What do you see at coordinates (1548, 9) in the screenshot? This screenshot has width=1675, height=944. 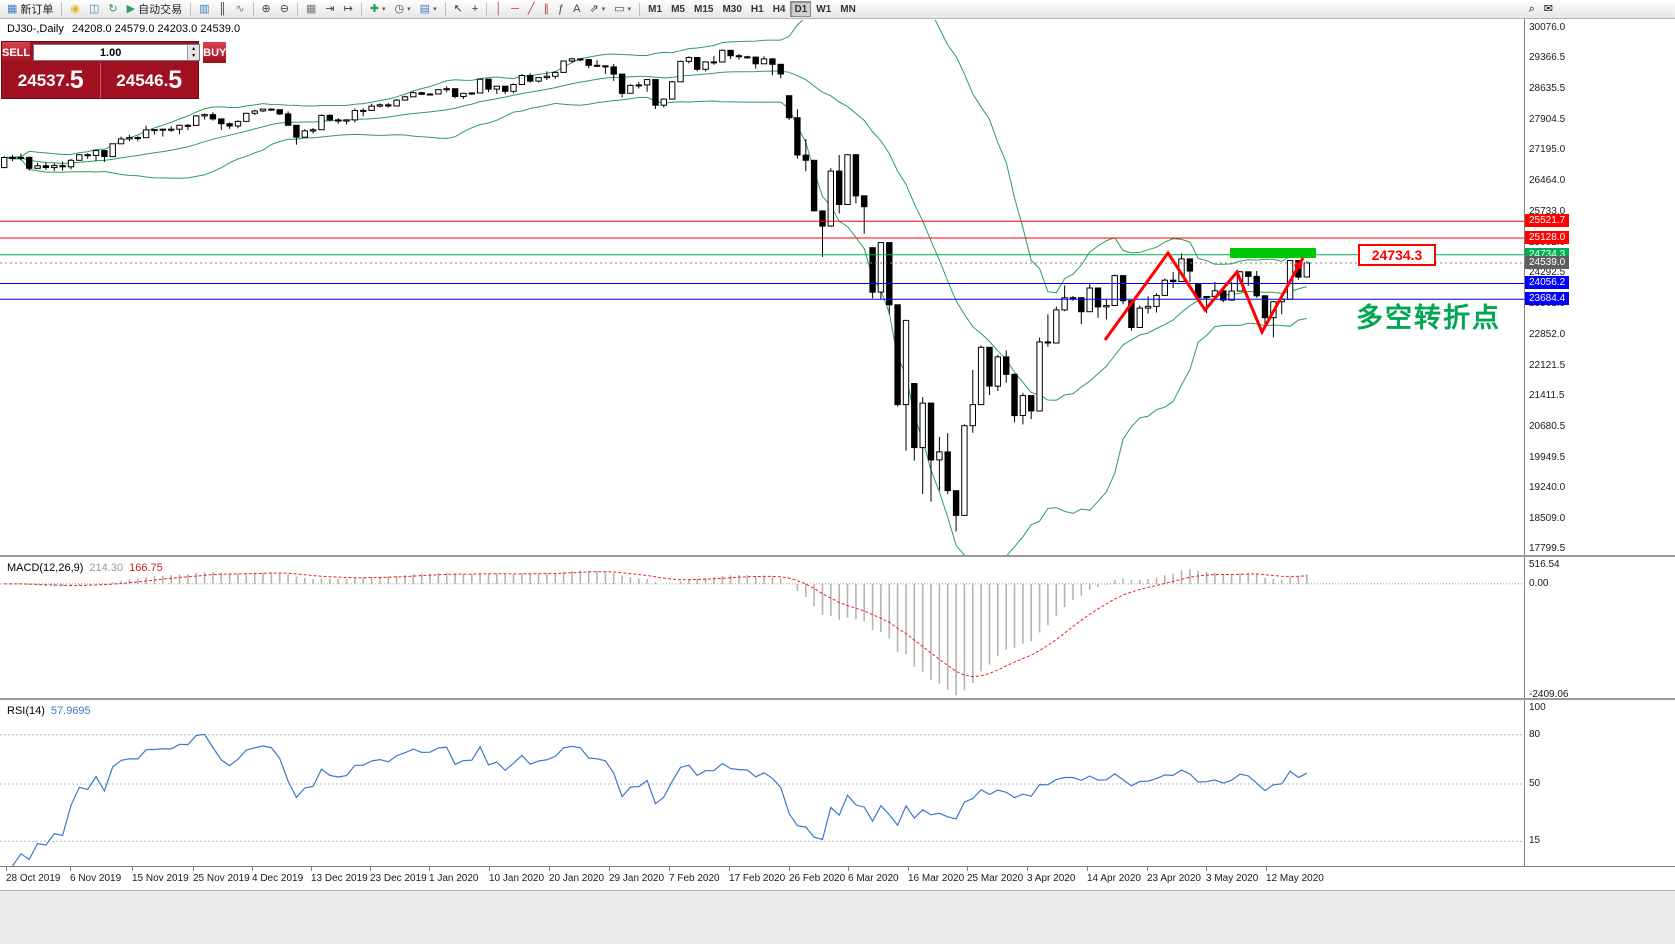 I see `message-button: ✉` at bounding box center [1548, 9].